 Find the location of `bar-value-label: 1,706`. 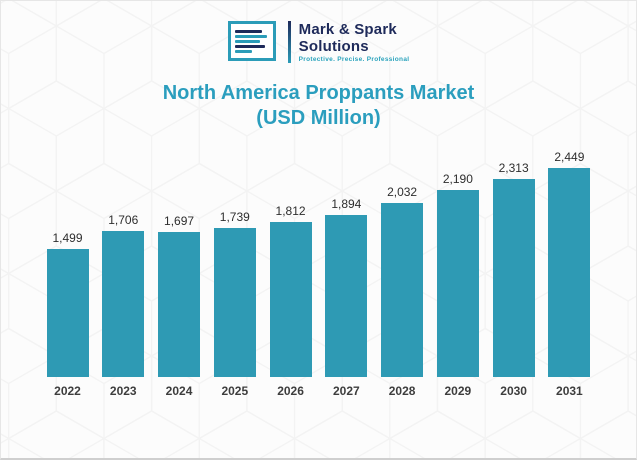

bar-value-label: 1,706 is located at coordinates (123, 220).